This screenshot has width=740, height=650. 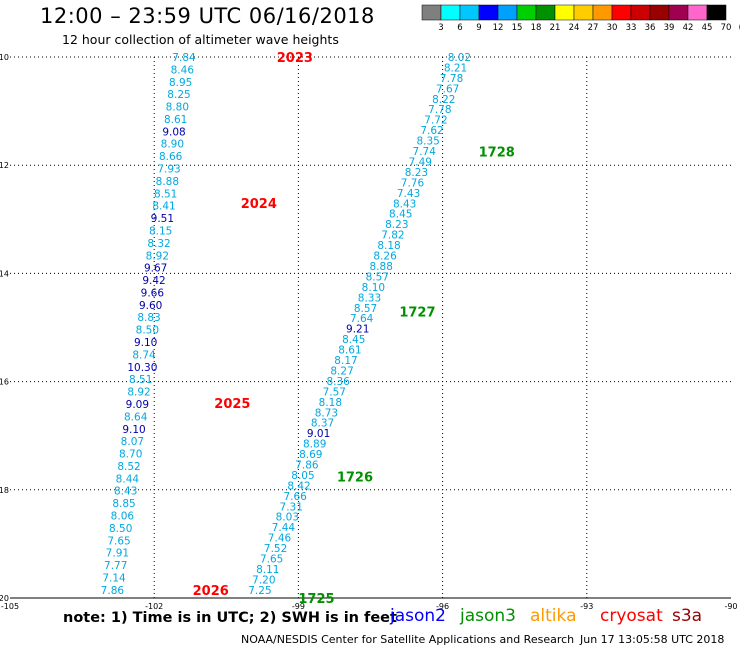 I want to click on swh-value-label: 9.60, so click(x=150, y=306).